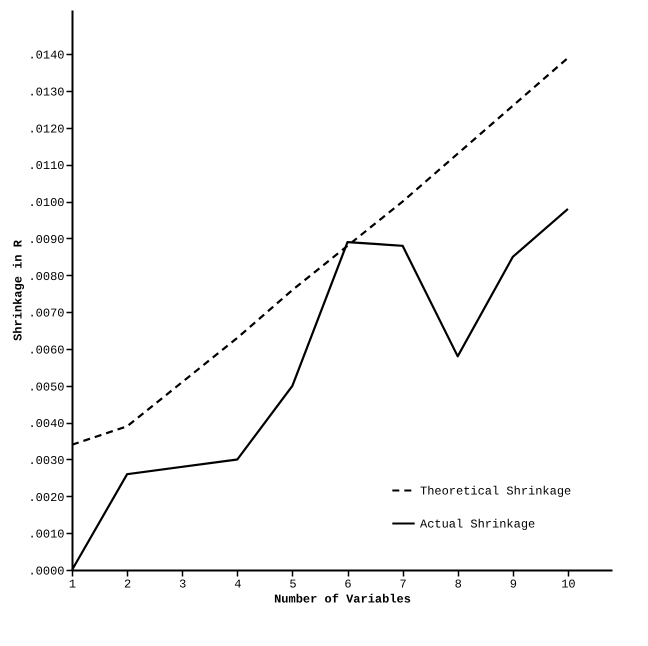 The height and width of the screenshot is (646, 648). What do you see at coordinates (46, 93) in the screenshot?
I see `y-tick-label: .0130` at bounding box center [46, 93].